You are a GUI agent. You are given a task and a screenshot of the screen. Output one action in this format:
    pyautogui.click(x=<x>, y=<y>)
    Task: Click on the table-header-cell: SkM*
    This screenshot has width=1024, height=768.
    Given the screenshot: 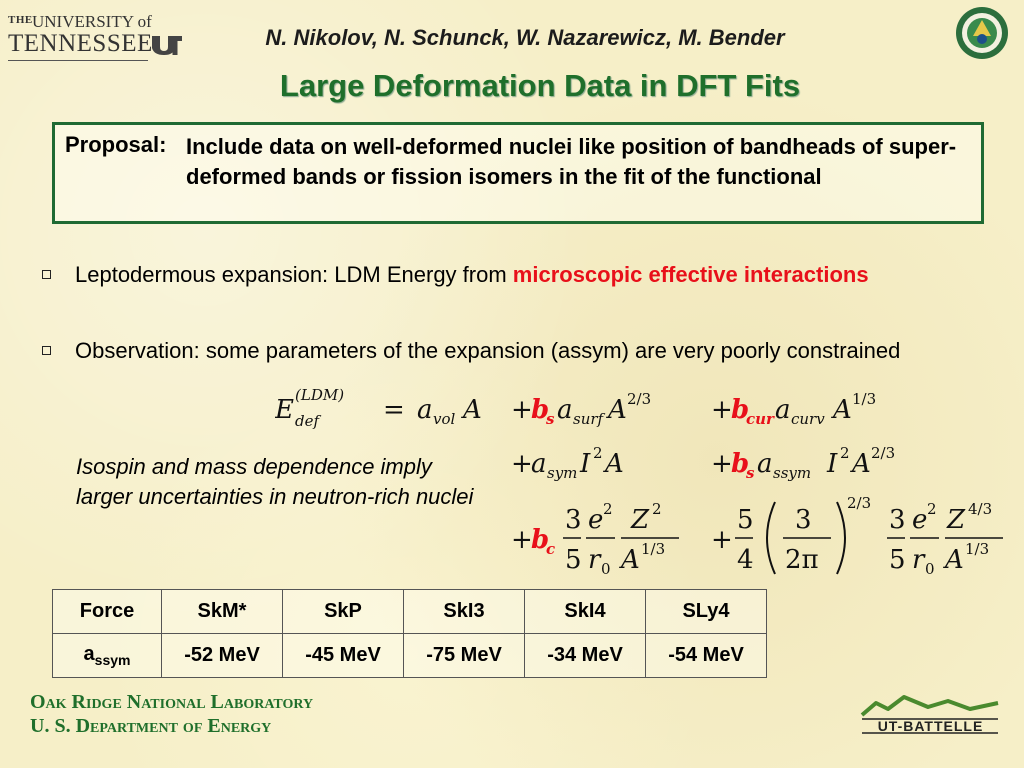 What is the action you would take?
    pyautogui.click(x=222, y=611)
    